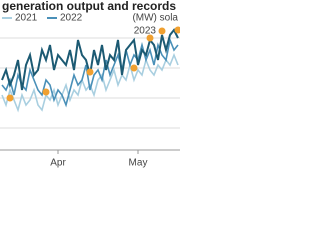  I want to click on legend-label: 2021, so click(26, 18).